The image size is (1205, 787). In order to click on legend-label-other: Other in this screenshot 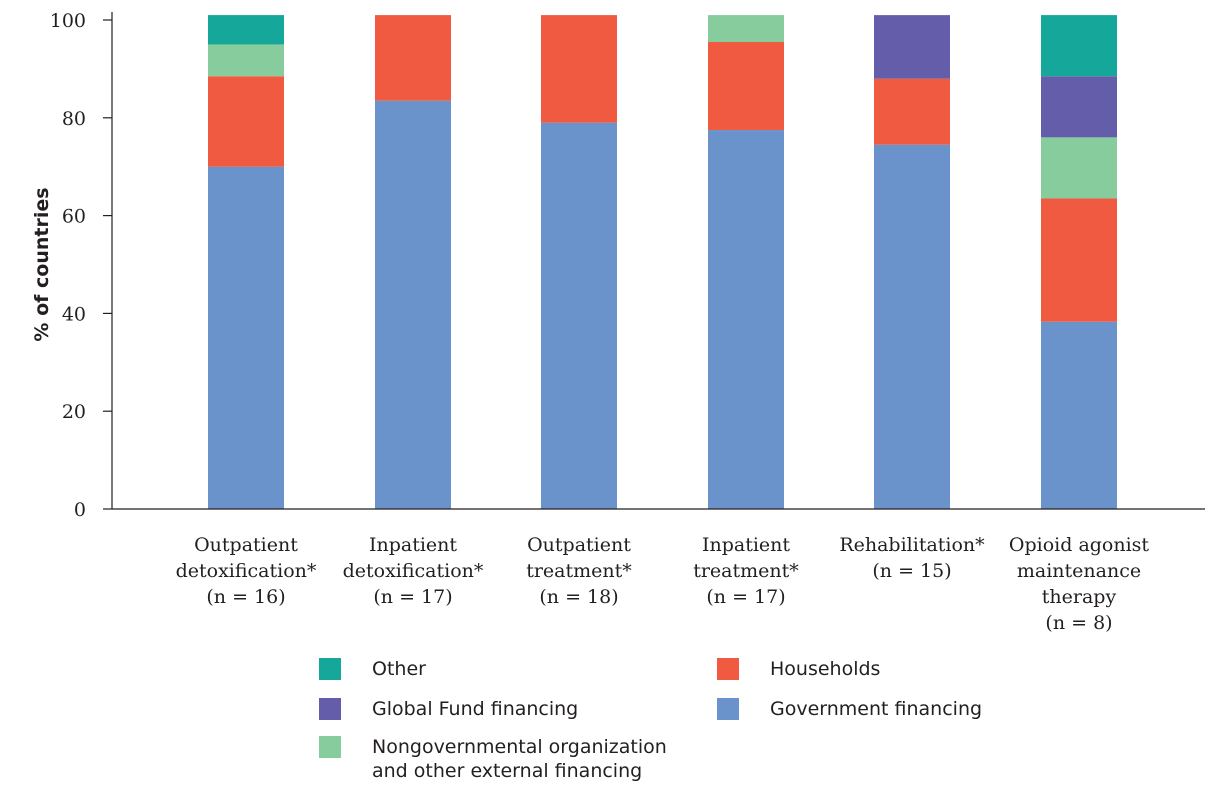, I will do `click(399, 669)`.